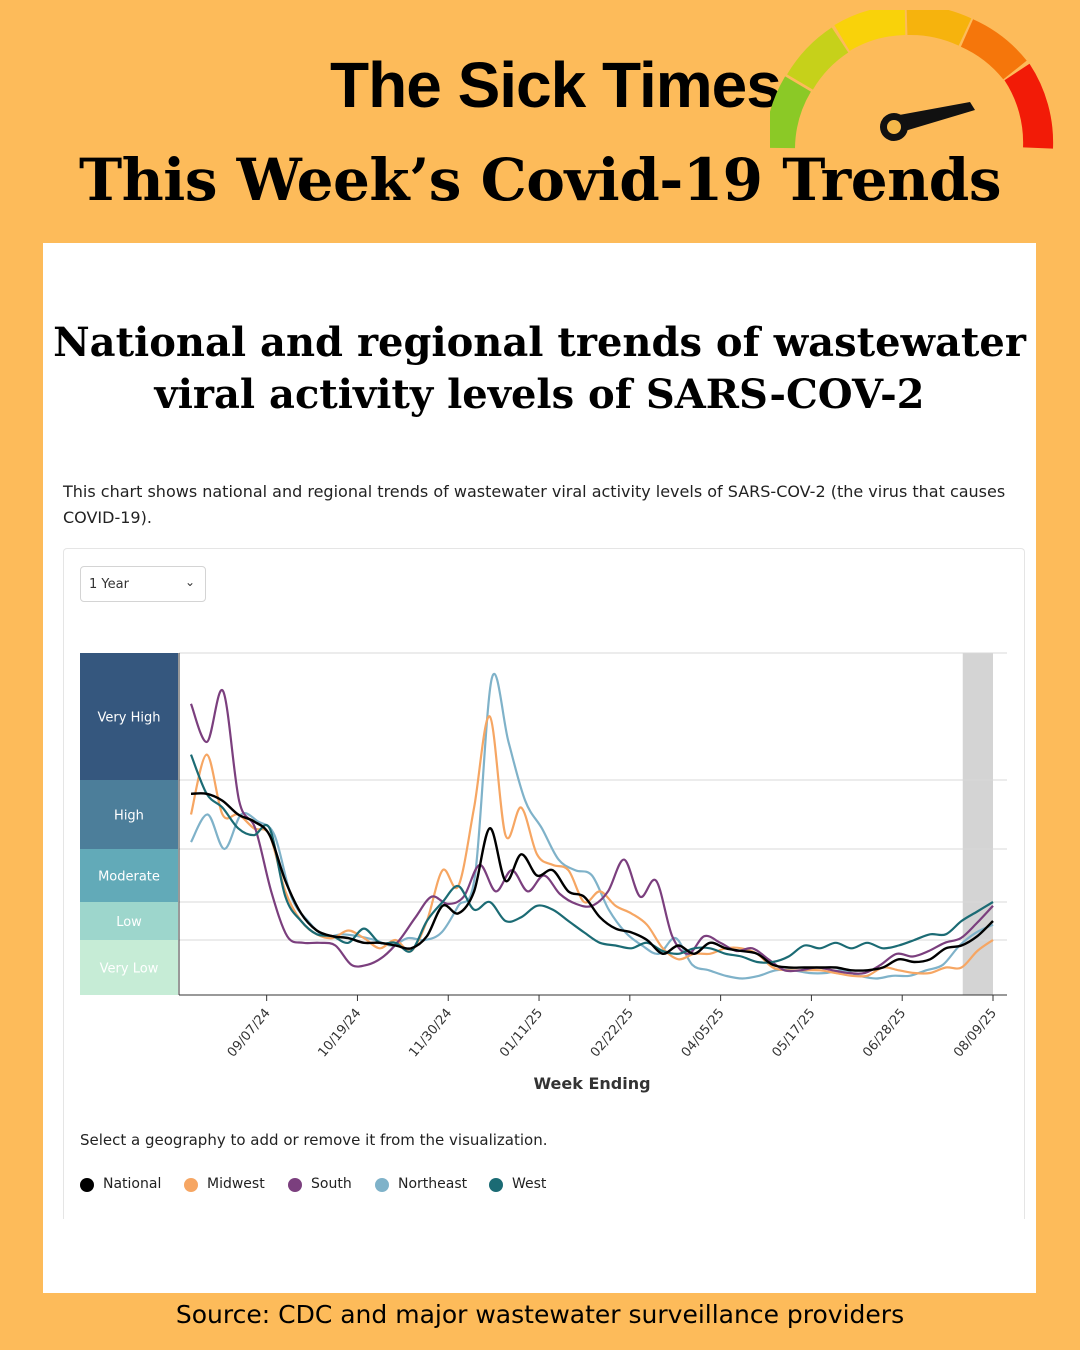 Image resolution: width=1080 pixels, height=1350 pixels. I want to click on level-band-low, so click(129, 921).